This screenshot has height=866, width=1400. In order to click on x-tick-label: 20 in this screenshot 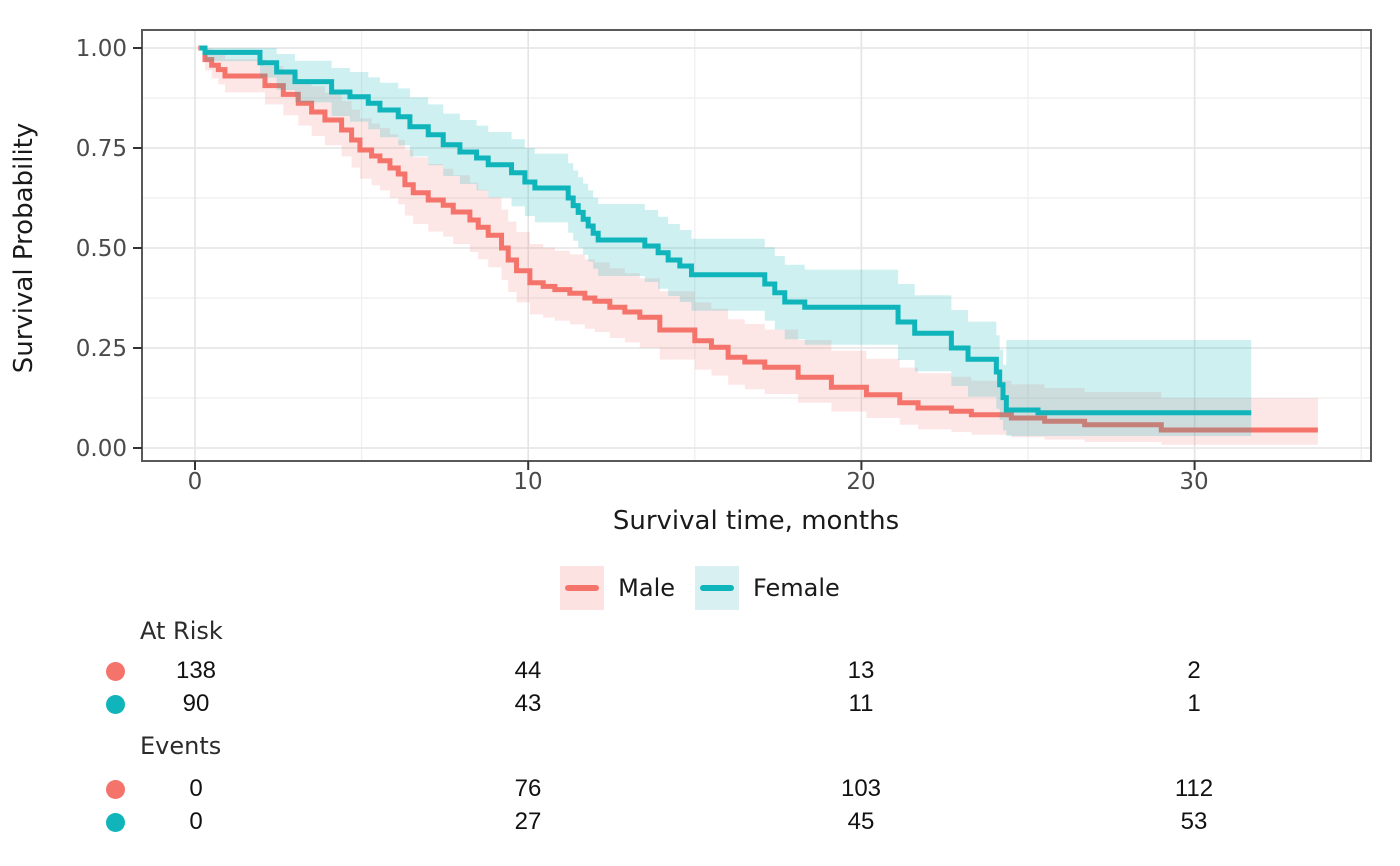, I will do `click(860, 482)`.